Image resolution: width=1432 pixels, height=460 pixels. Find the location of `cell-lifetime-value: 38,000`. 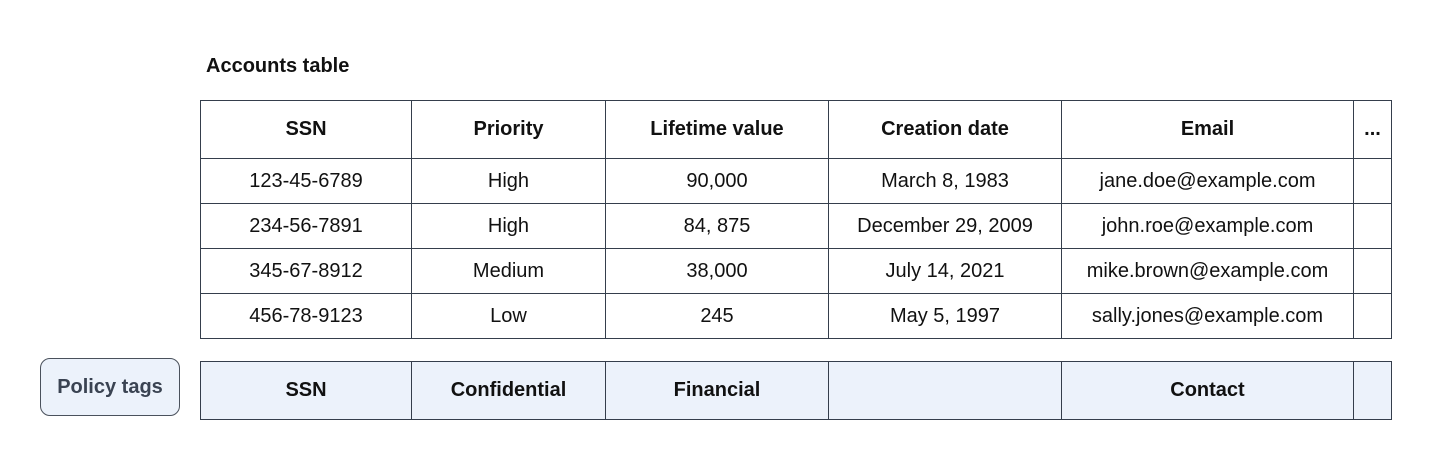

cell-lifetime-value: 38,000 is located at coordinates (717, 271).